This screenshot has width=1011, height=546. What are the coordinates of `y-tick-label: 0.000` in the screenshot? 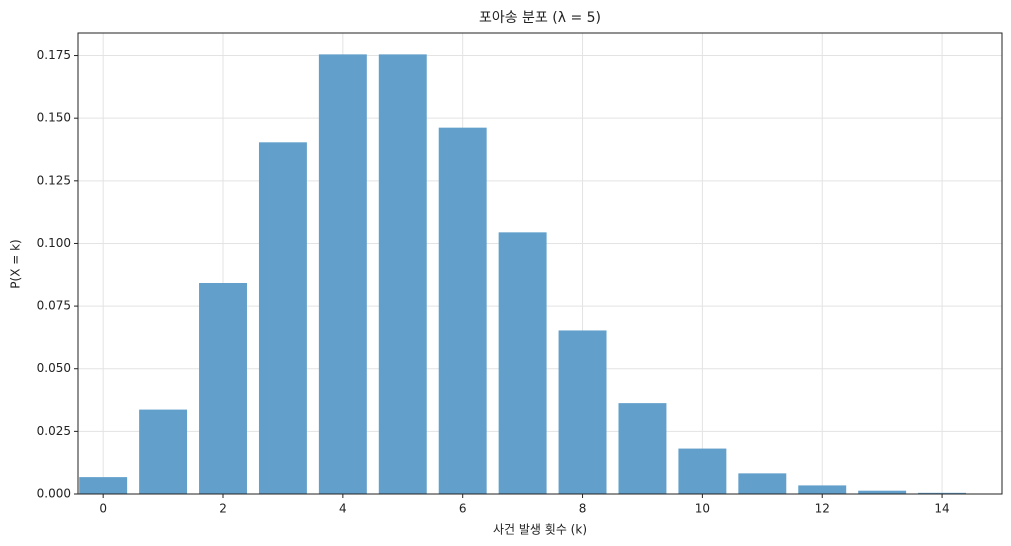 It's located at (54, 494).